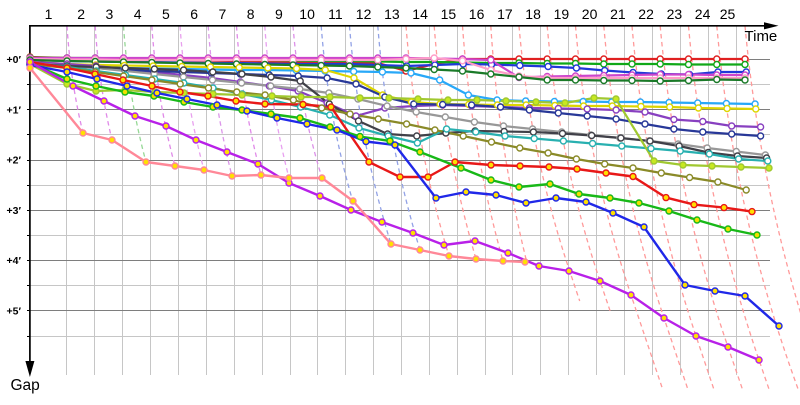 The width and height of the screenshot is (800, 405). I want to click on svg-text: 10, so click(307, 14).